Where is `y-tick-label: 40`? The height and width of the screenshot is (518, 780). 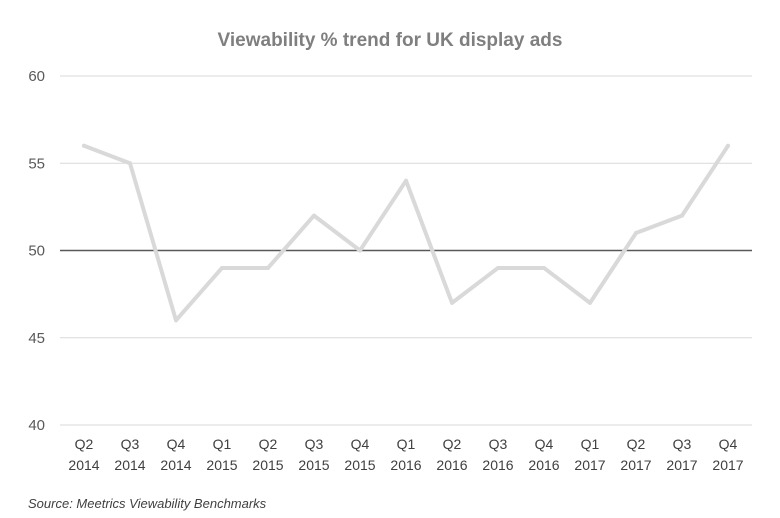 y-tick-label: 40 is located at coordinates (36, 425).